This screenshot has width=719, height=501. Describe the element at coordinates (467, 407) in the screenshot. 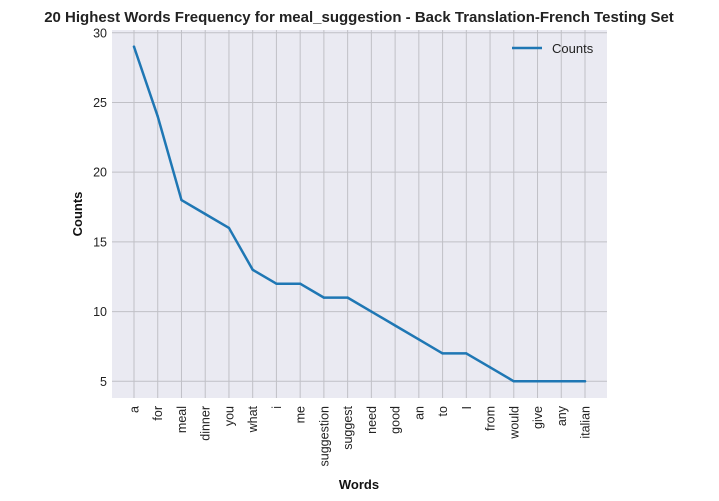

I see `x-tick-label: I` at that location.